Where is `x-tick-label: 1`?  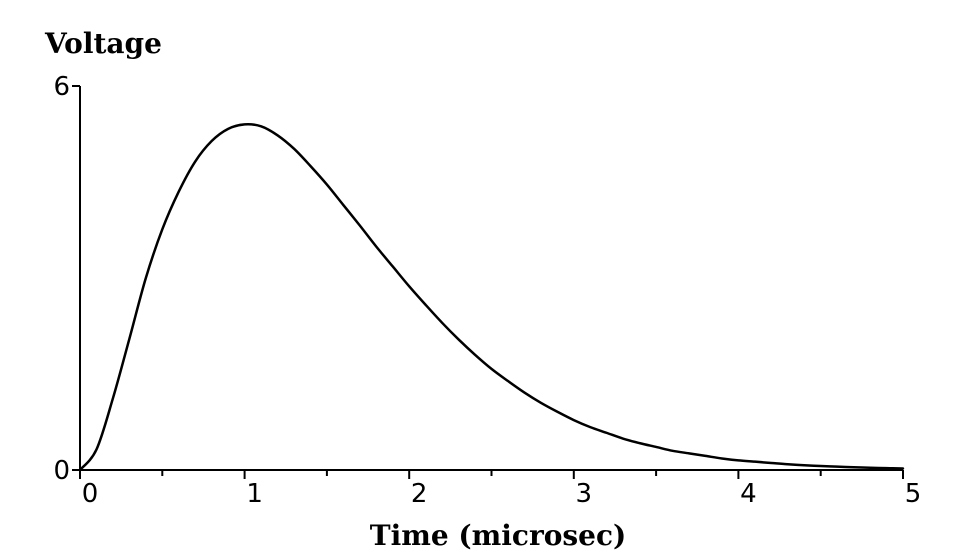 x-tick-label: 1 is located at coordinates (254, 494).